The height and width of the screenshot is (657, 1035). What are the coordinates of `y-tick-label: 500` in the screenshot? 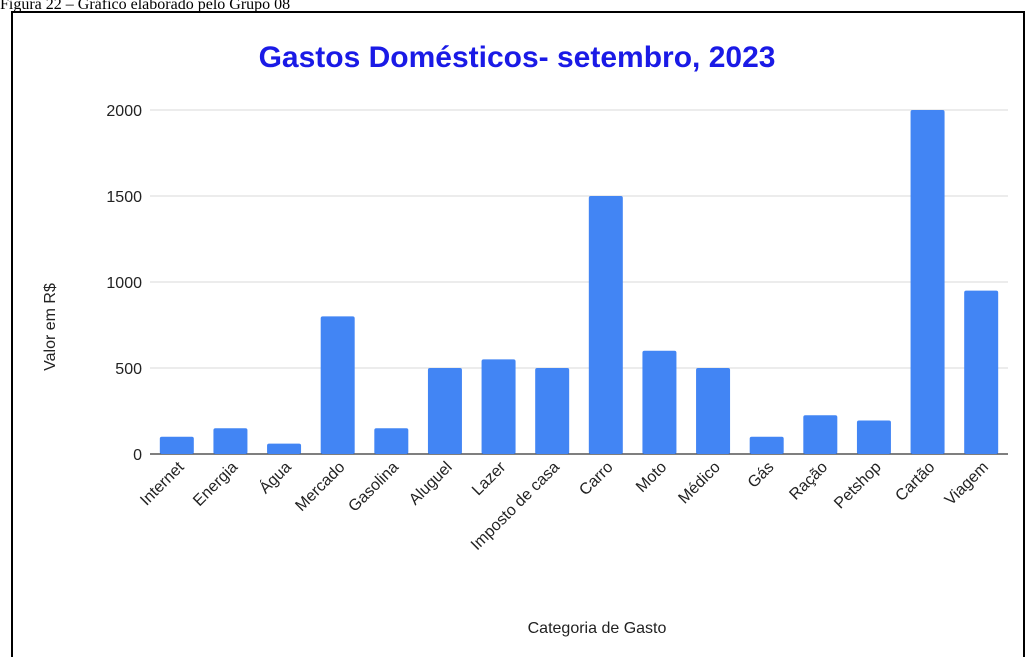 It's located at (128, 369).